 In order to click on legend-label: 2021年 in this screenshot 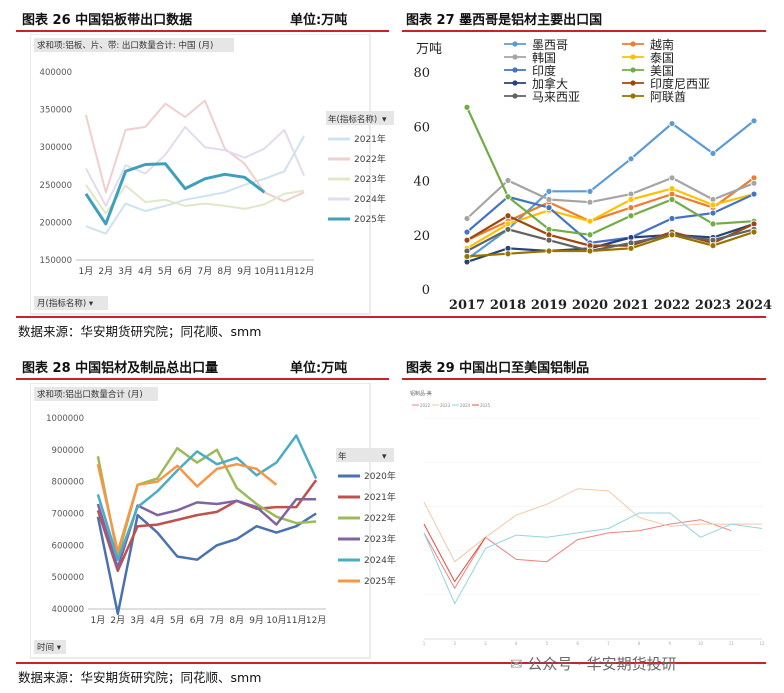, I will do `click(380, 497)`.